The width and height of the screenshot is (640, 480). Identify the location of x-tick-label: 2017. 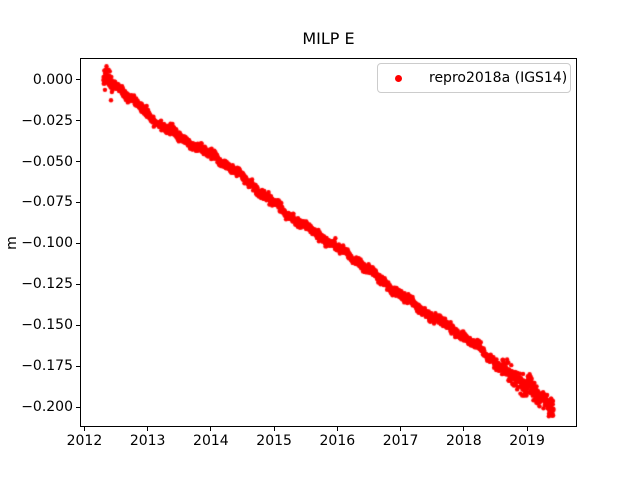
(400, 441).